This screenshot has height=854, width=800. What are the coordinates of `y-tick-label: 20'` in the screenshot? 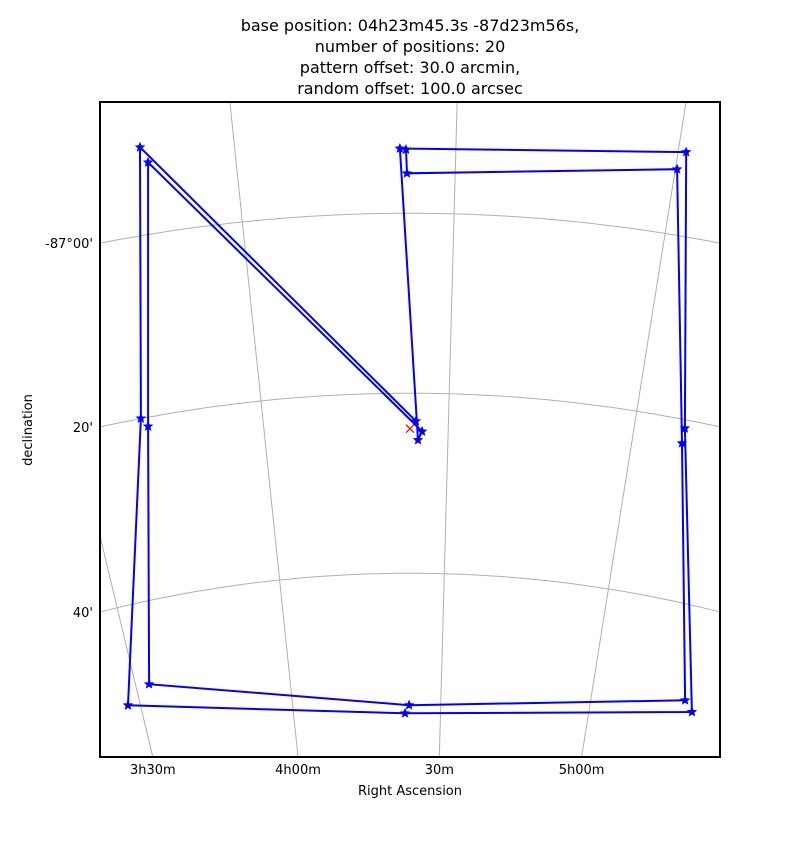 It's located at (83, 428).